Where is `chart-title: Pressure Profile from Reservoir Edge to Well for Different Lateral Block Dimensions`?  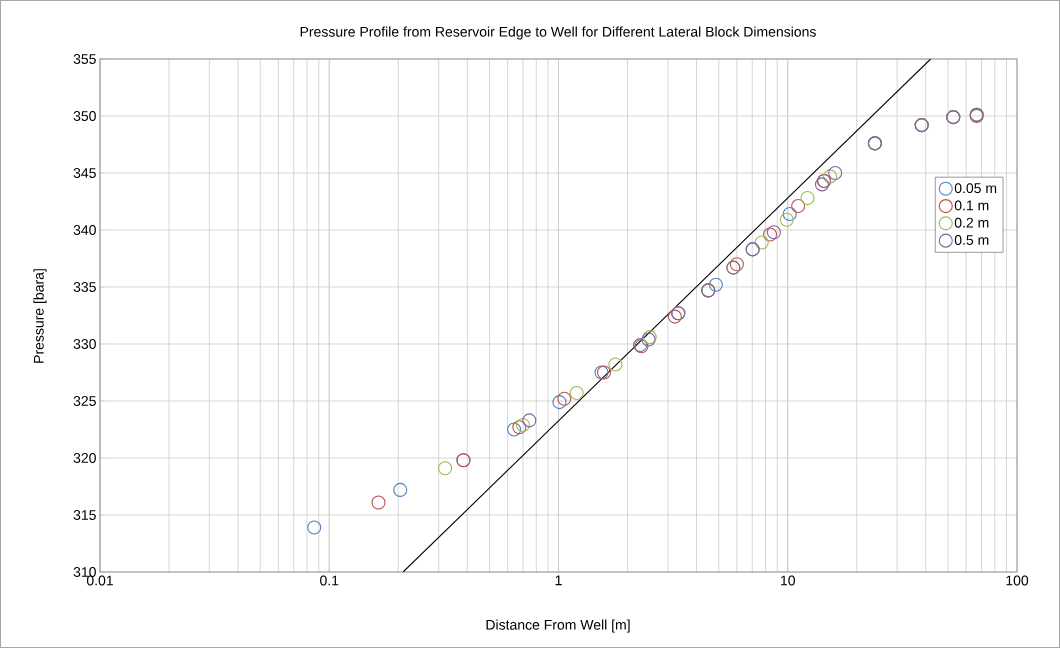
chart-title: Pressure Profile from Reservoir Edge to Well for Different Lateral Block Dimensions is located at coordinates (558, 33).